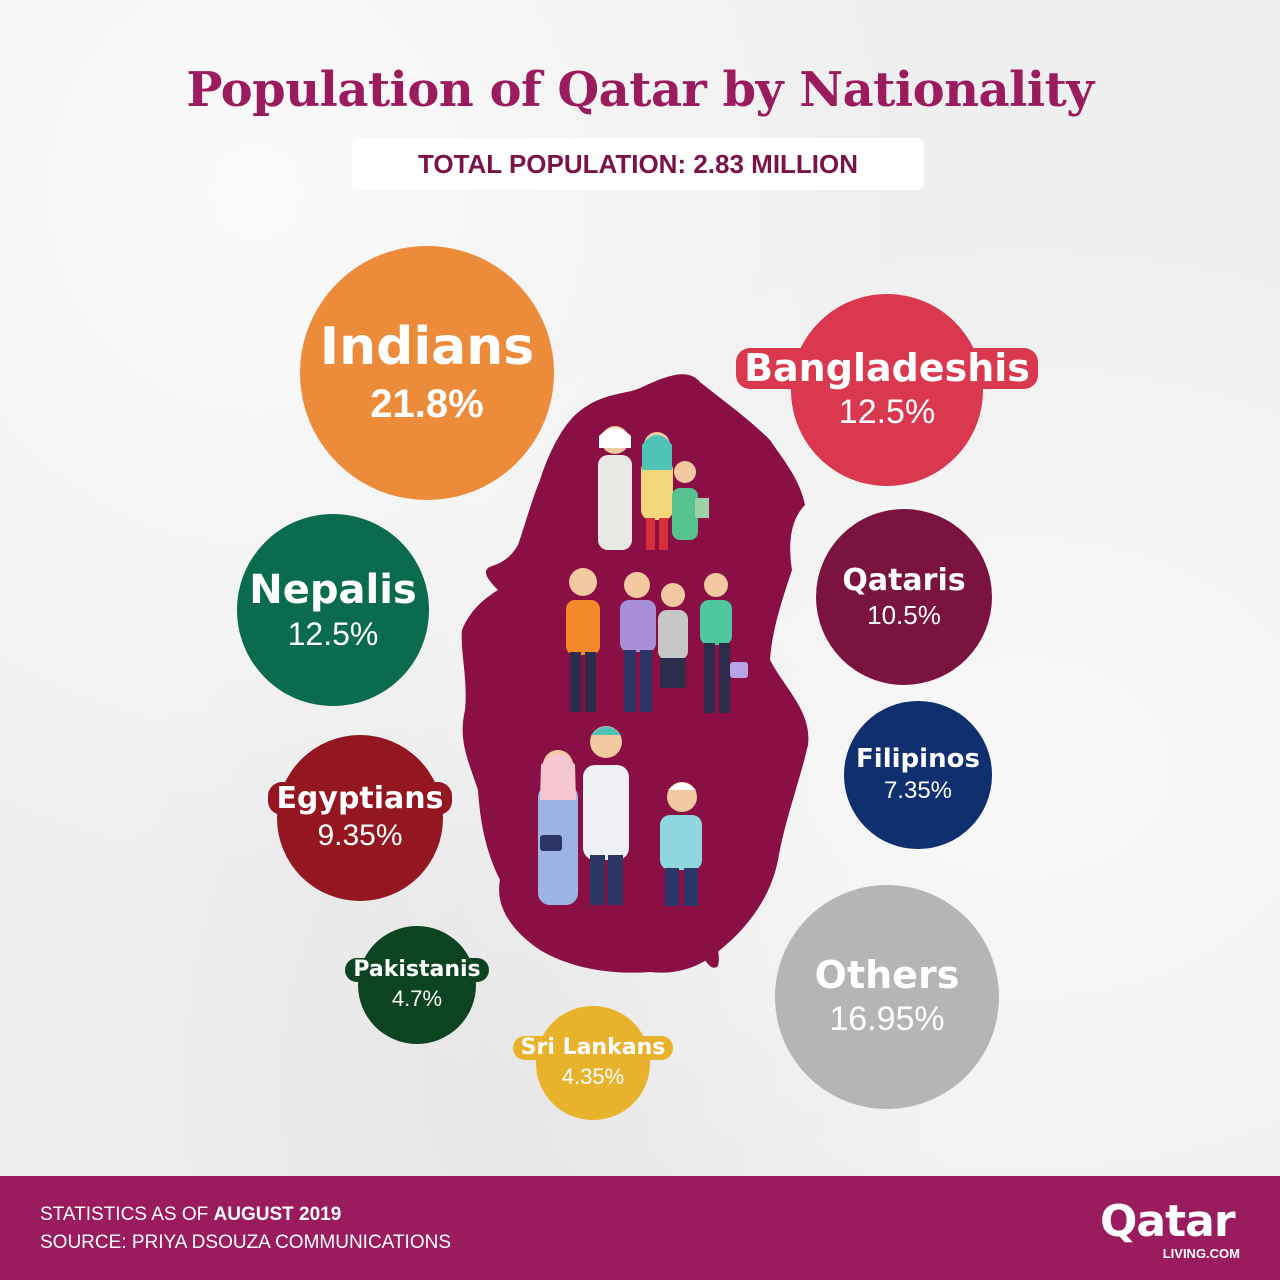  Describe the element at coordinates (417, 985) in the screenshot. I see `bubble-pakistanis: Pakistanis 4.7%` at that location.